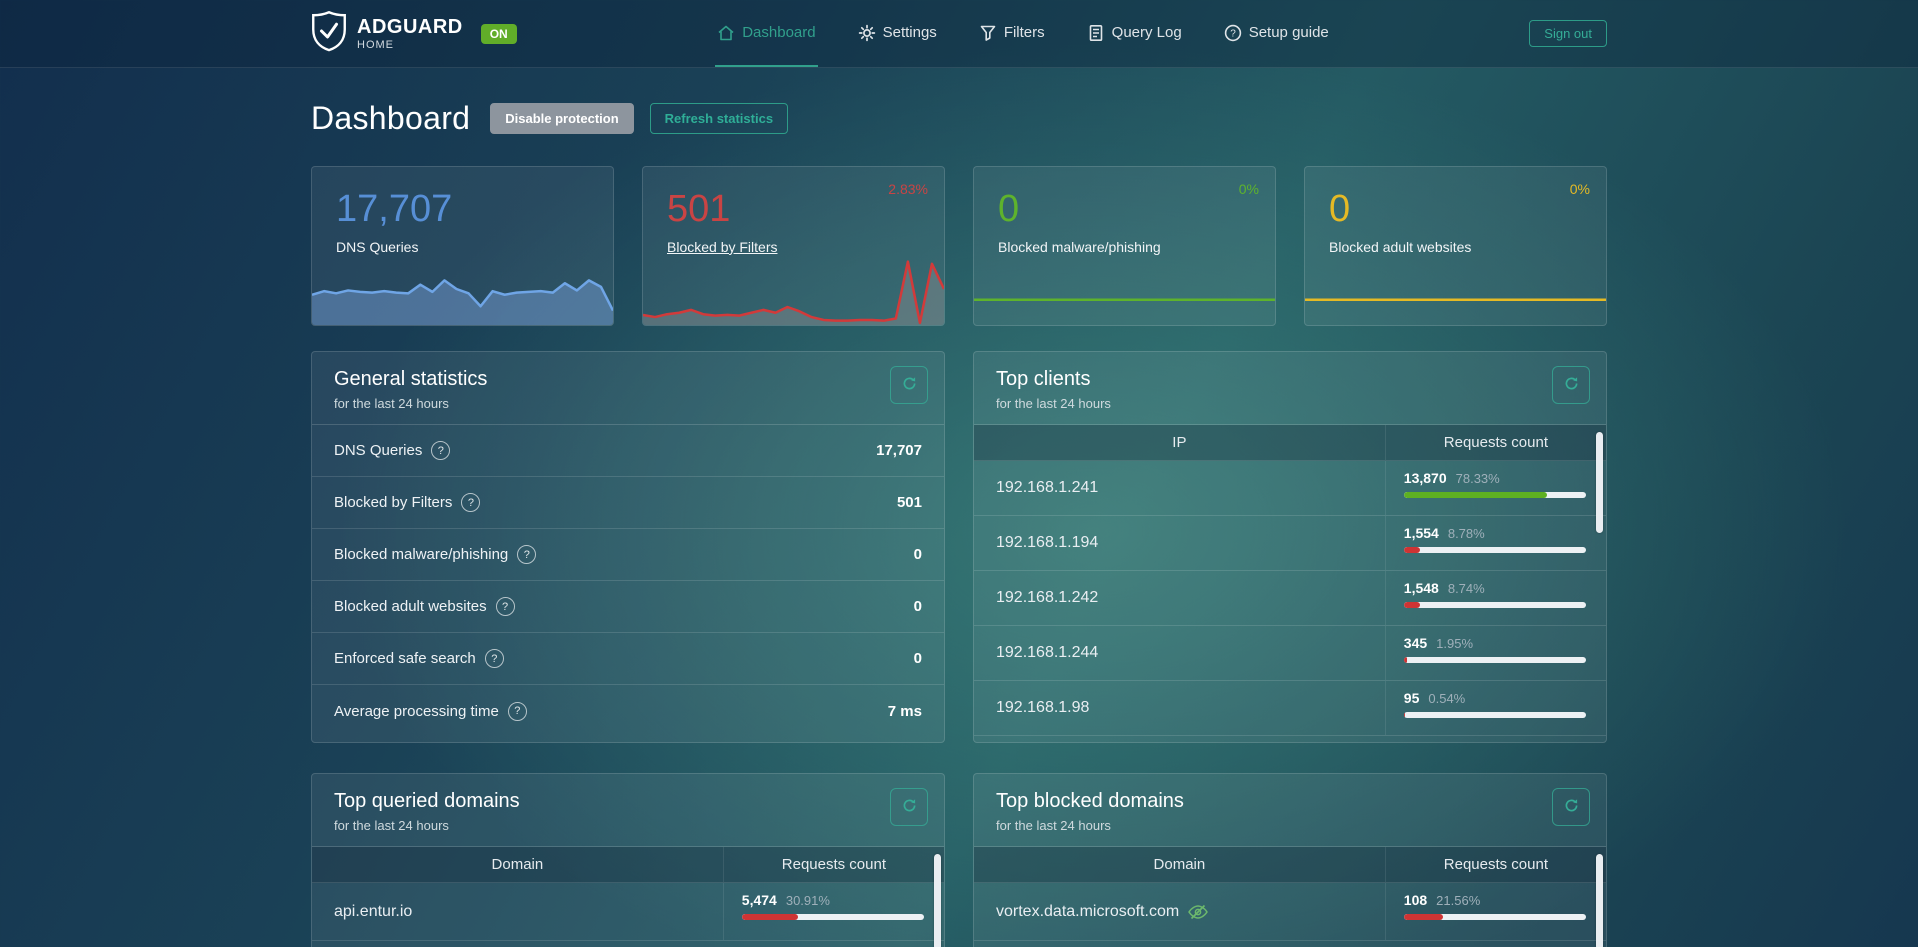  Describe the element at coordinates (1568, 33) in the screenshot. I see `sign-out-button: Sign out` at that location.